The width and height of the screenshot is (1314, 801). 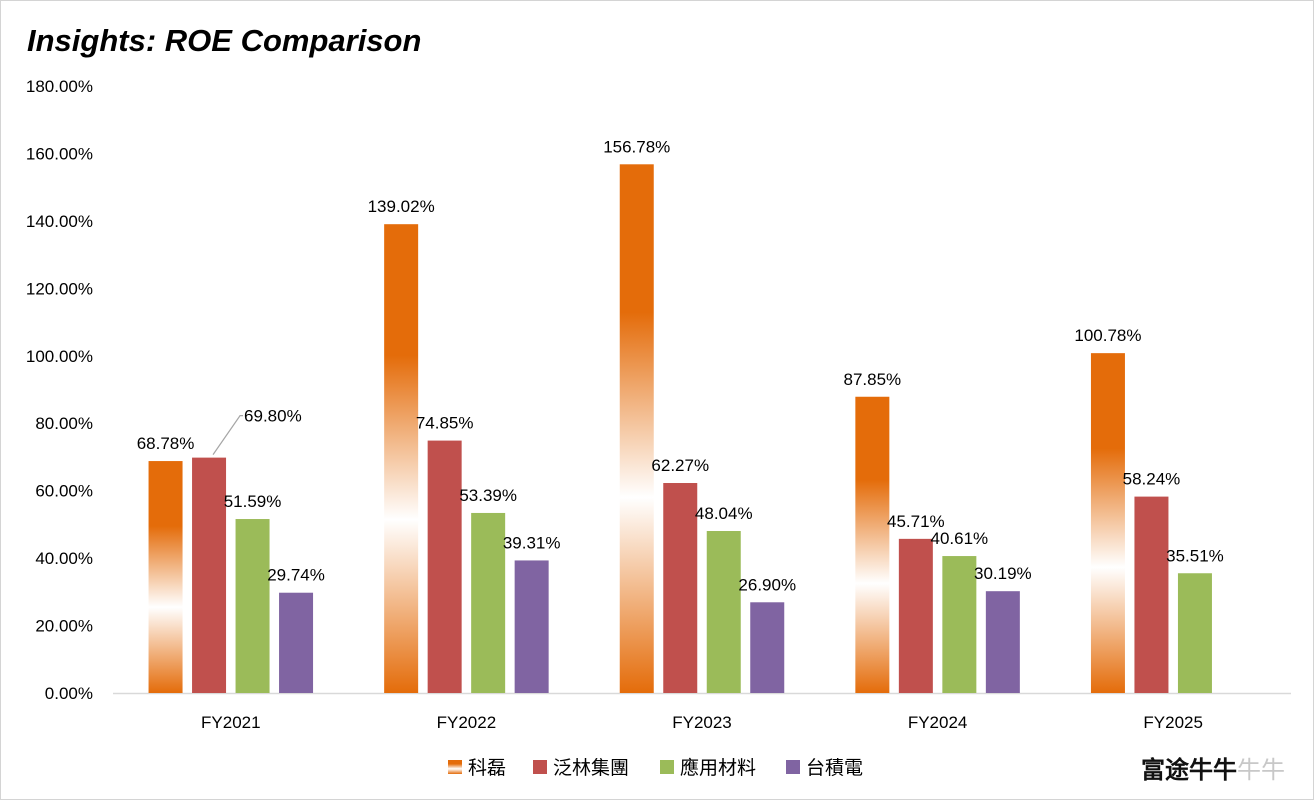 I want to click on data-label: 100.78%, so click(x=1107, y=335).